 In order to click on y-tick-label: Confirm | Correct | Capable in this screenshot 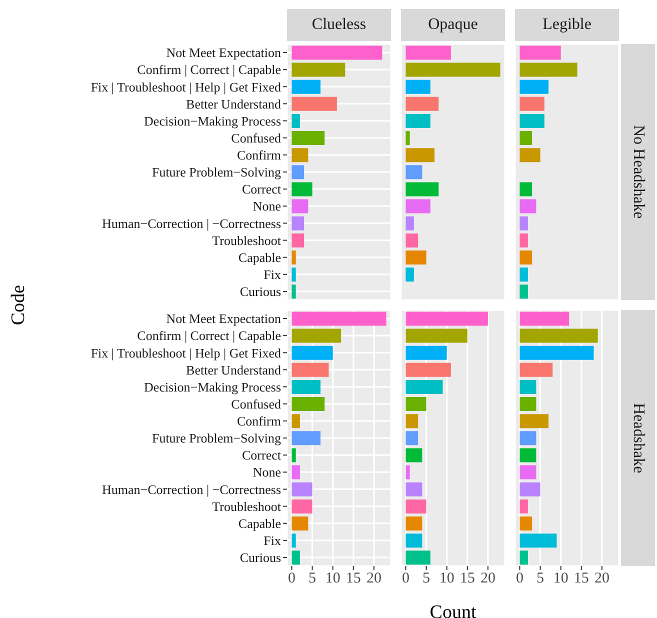, I will do `click(209, 70)`.